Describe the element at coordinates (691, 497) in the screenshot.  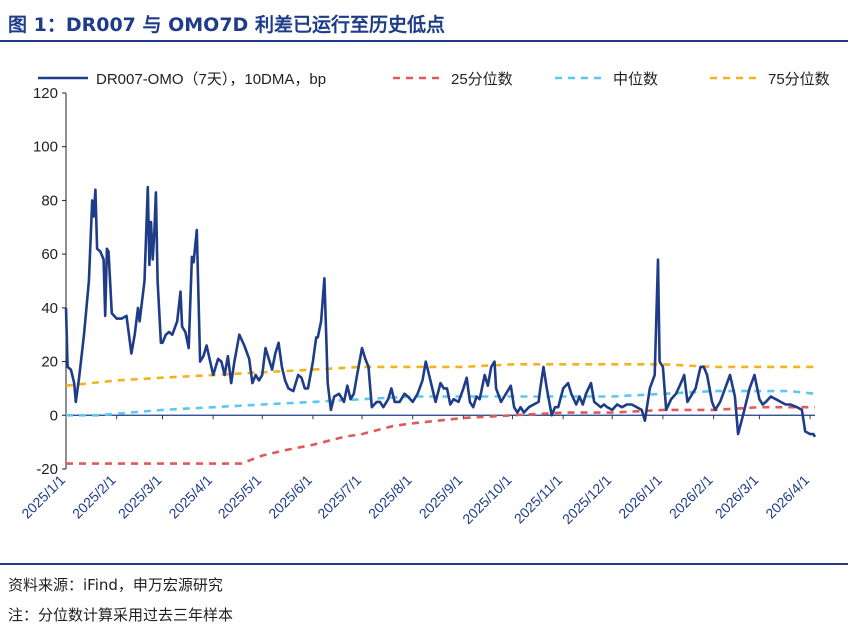
I see `x-tick-label: 2026/2/1` at that location.